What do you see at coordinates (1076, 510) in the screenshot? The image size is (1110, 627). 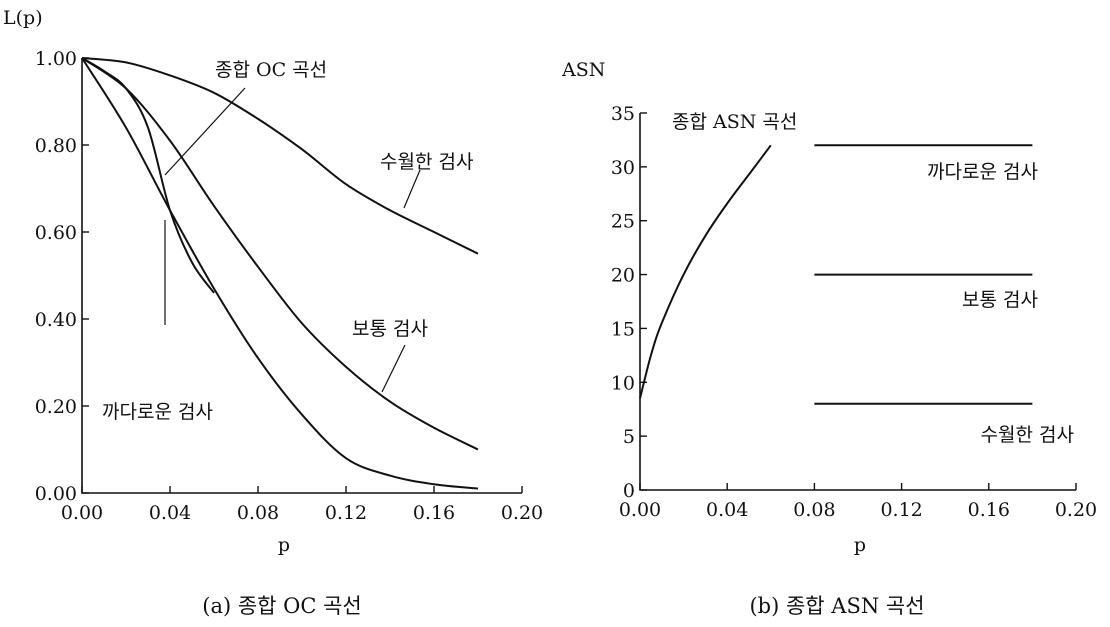 I see `b-xtick-label: 0.20` at bounding box center [1076, 510].